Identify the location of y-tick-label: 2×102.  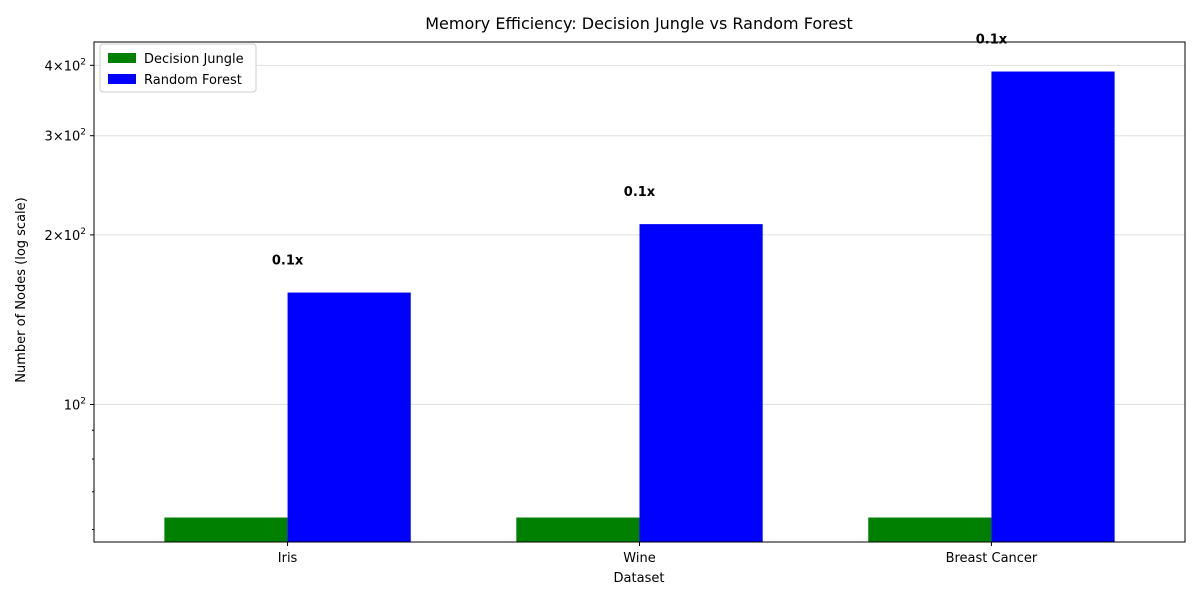
(65, 235).